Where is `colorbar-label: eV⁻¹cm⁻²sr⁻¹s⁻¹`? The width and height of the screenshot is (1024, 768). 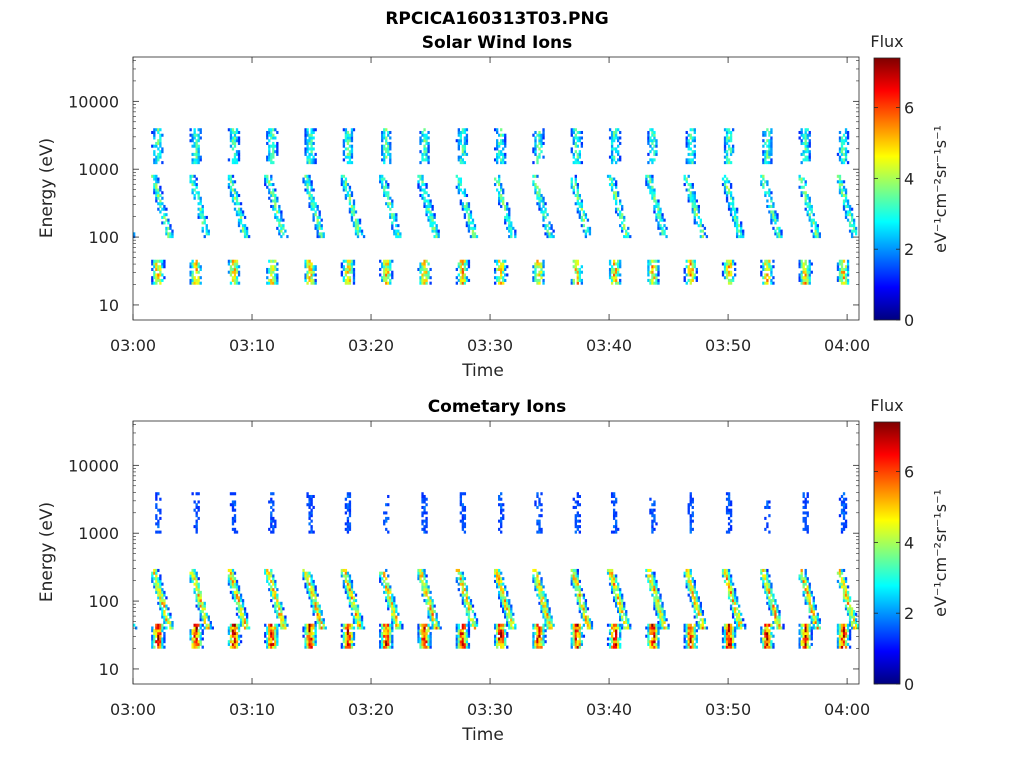 colorbar-label: eV⁻¹cm⁻²sr⁻¹s⁻¹ is located at coordinates (940, 189).